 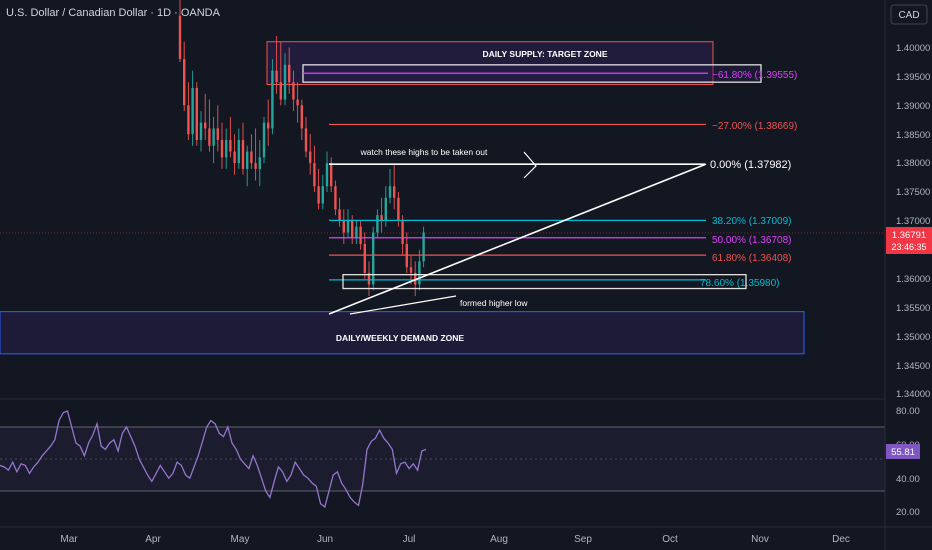 I want to click on rsi-value-tag, so click(x=903, y=451).